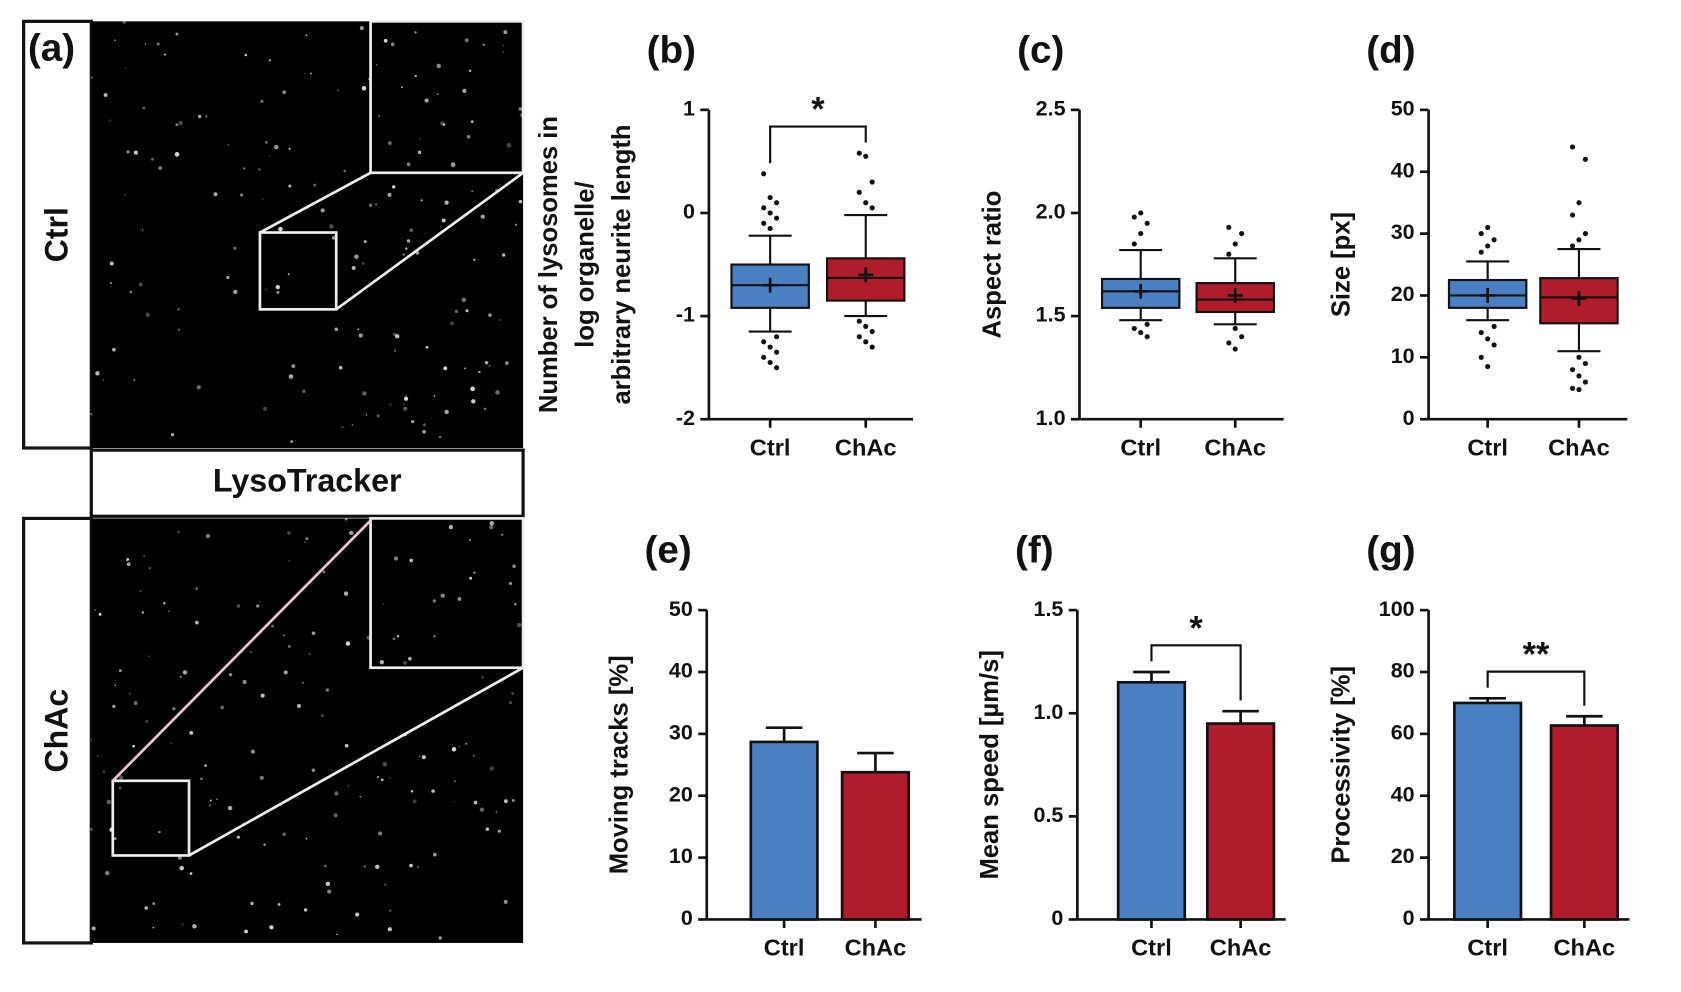  Describe the element at coordinates (865, 279) in the screenshot. I see `box` at that location.